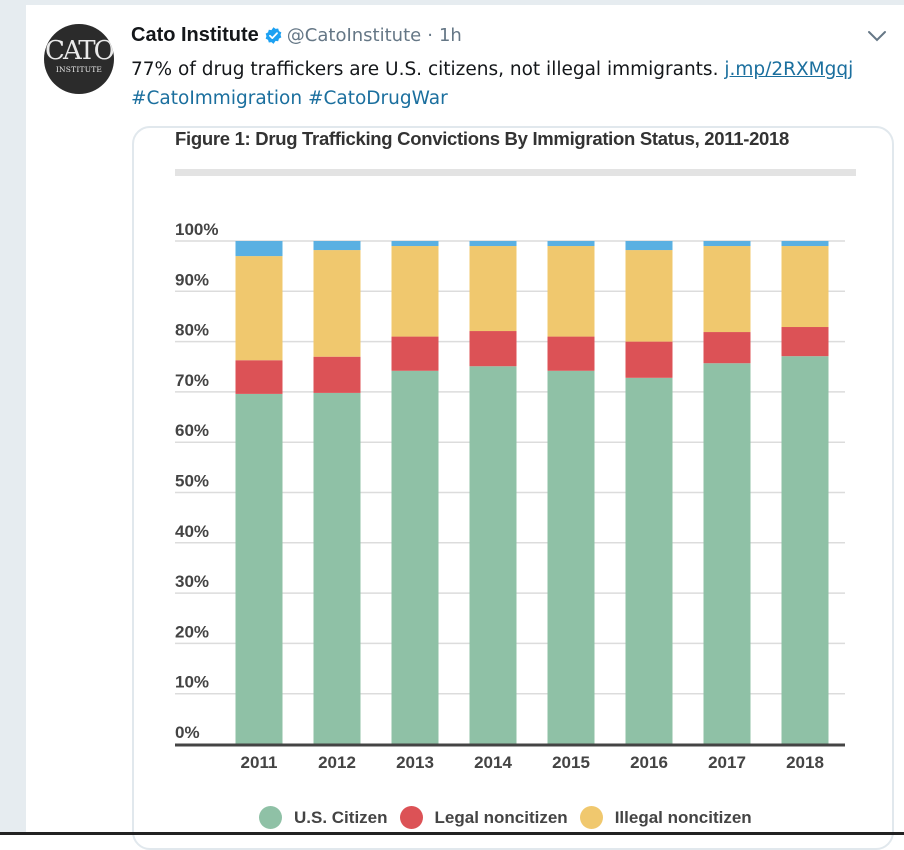 This screenshot has height=850, width=904. Describe the element at coordinates (192, 279) in the screenshot. I see `y-tick-label: 90%` at that location.